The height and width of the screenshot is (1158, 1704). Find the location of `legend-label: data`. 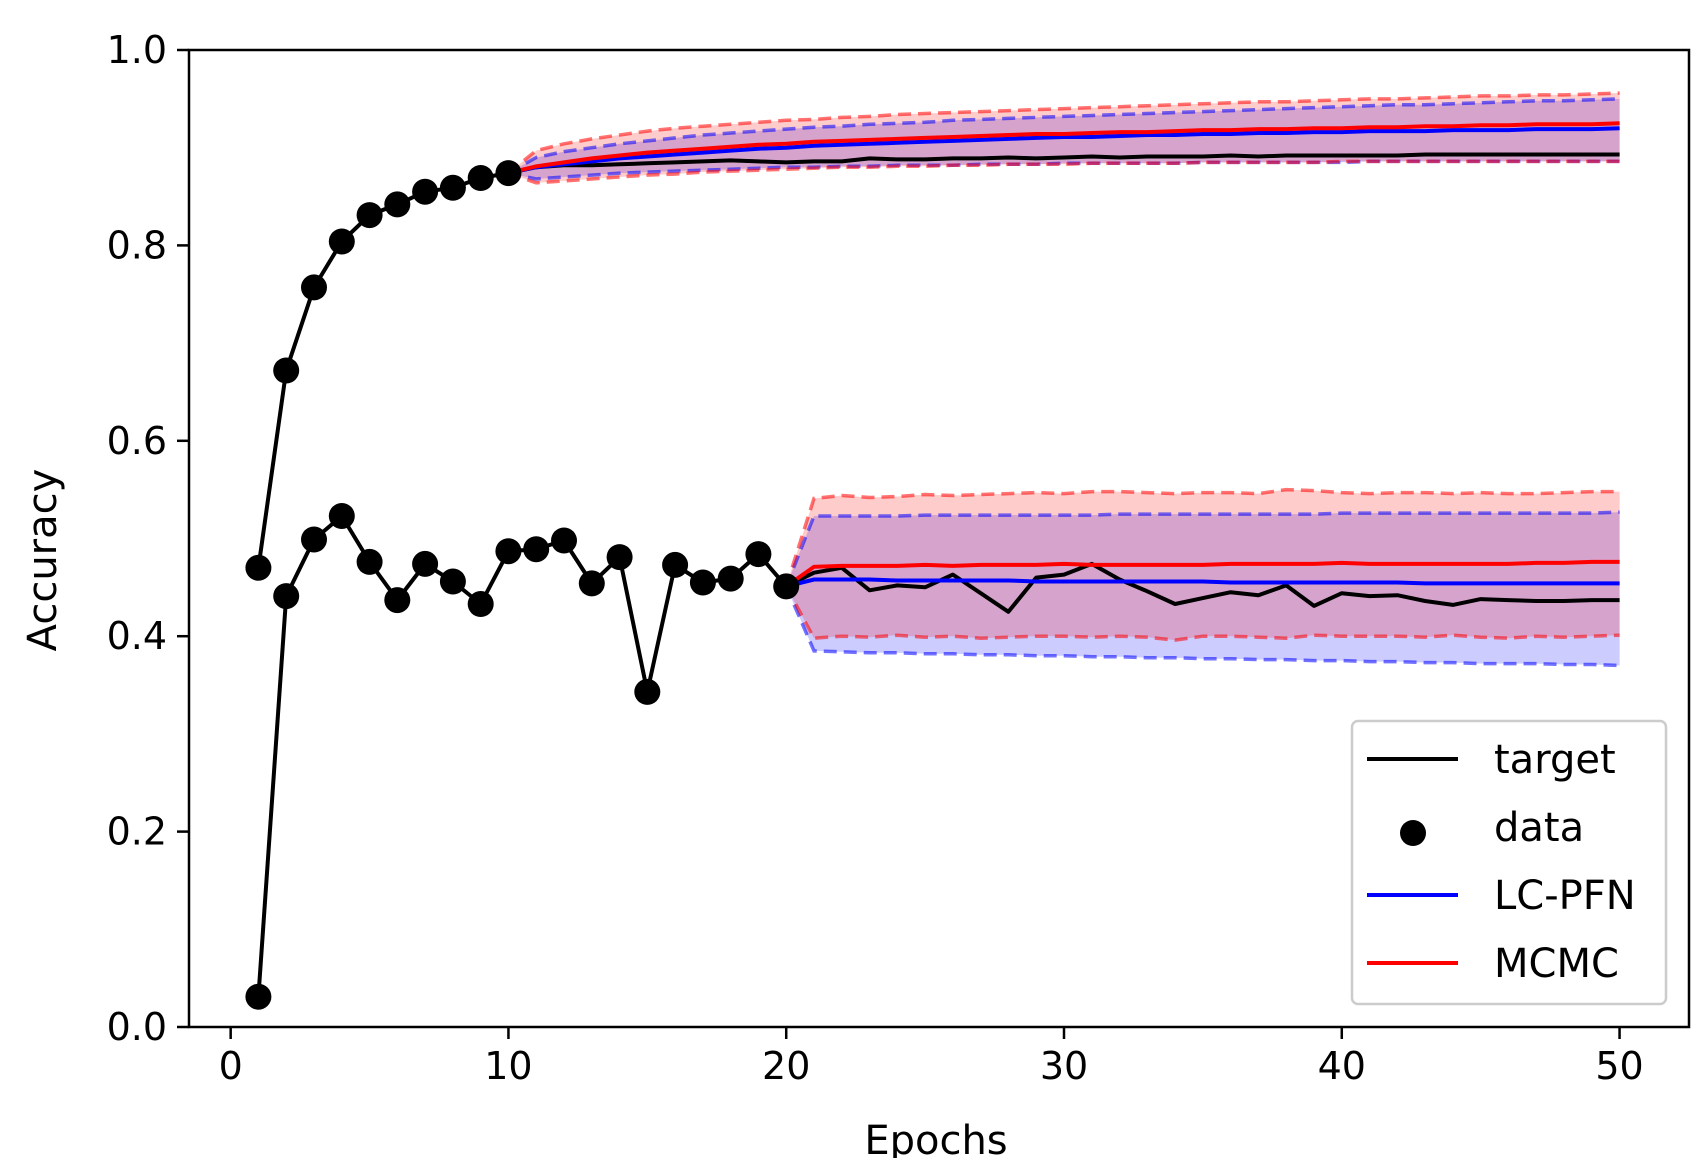

legend-label: data is located at coordinates (1539, 828).